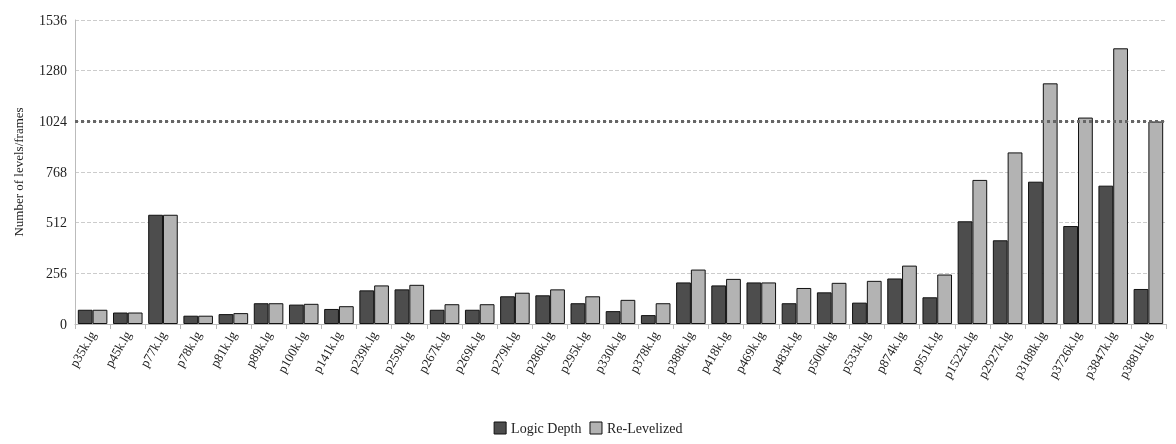 The height and width of the screenshot is (444, 1176). Describe the element at coordinates (63, 324) in the screenshot. I see `y-tick-label: 0` at that location.